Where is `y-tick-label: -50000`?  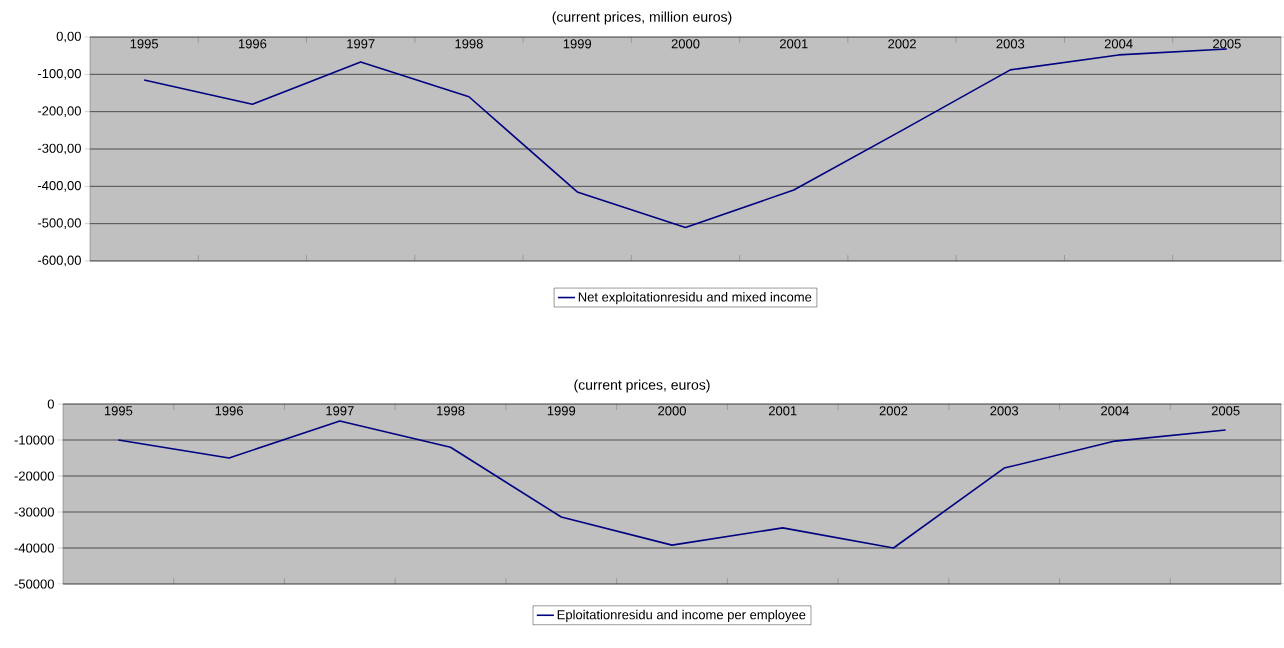 y-tick-label: -50000 is located at coordinates (34, 584).